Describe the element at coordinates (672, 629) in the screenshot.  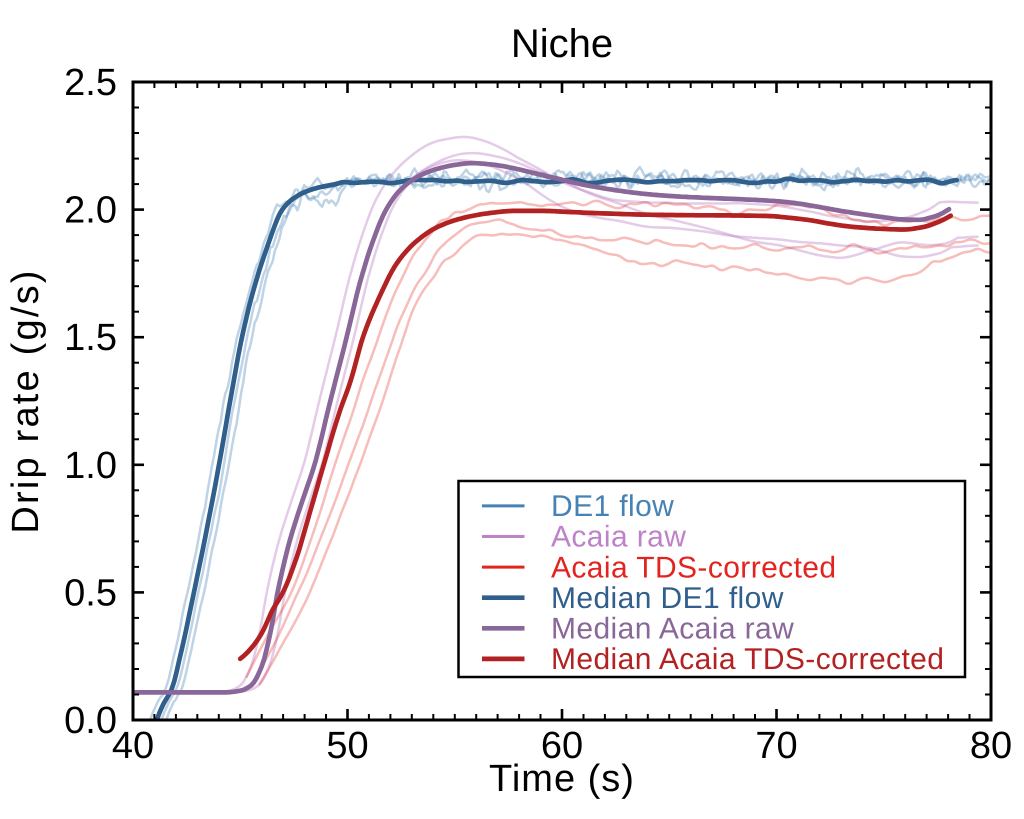
I see `svg-text: Median Acaia raw` at that location.